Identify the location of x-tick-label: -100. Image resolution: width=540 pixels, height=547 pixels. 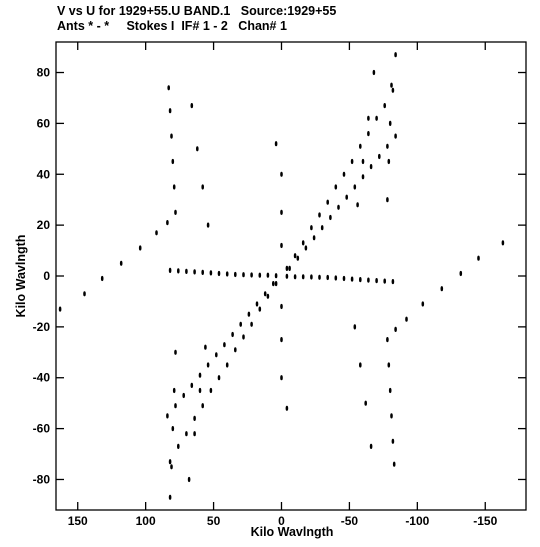
(417, 521).